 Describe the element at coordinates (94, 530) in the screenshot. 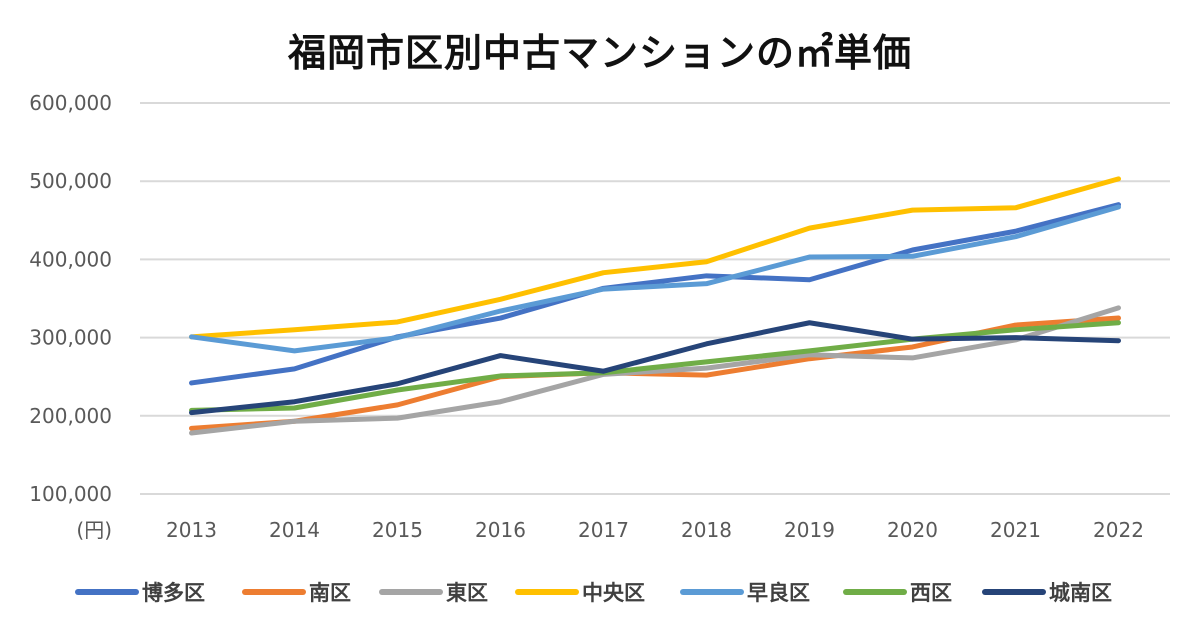

I see `y-axis-unit-label: (円)` at that location.